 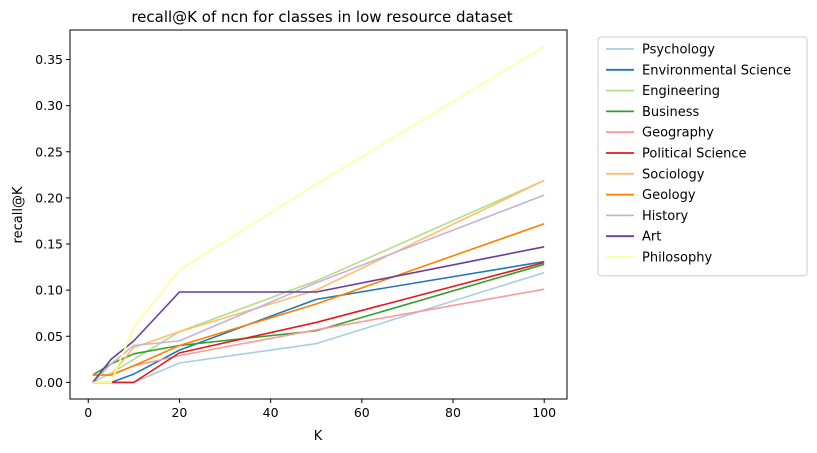 What do you see at coordinates (694, 154) in the screenshot?
I see `legend-label: Political Science` at bounding box center [694, 154].